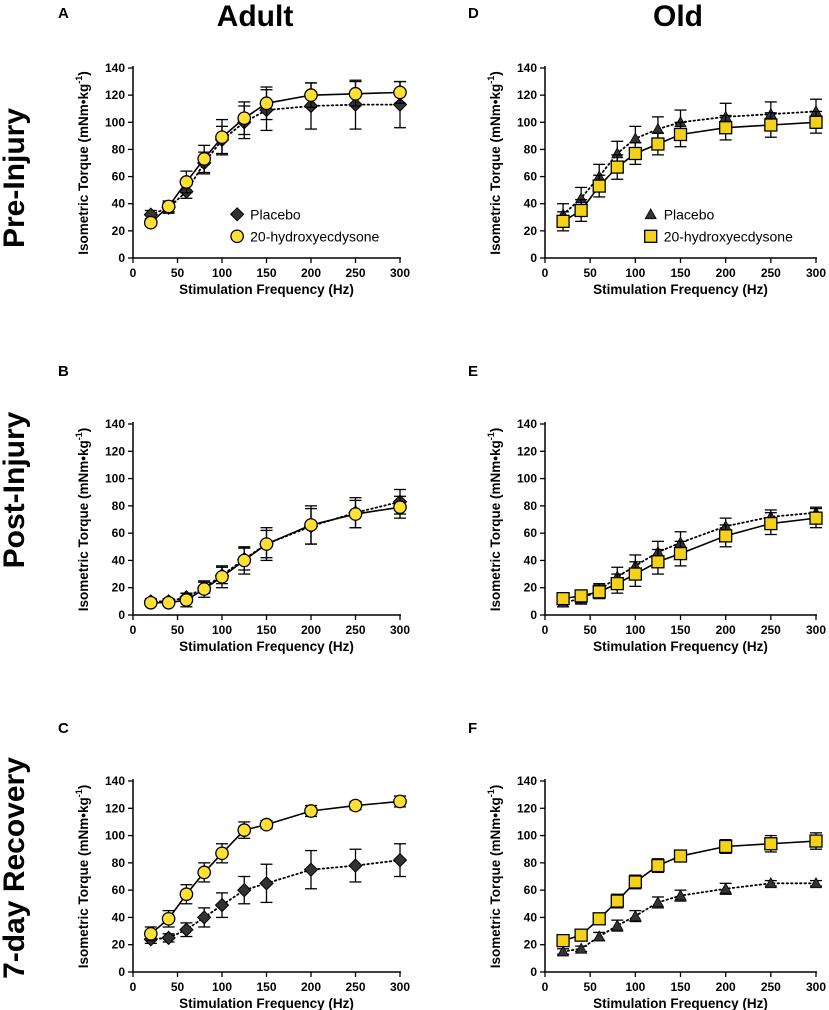 This screenshot has width=829, height=1010. Describe the element at coordinates (400, 273) in the screenshot. I see `x-tick-label: 300` at that location.